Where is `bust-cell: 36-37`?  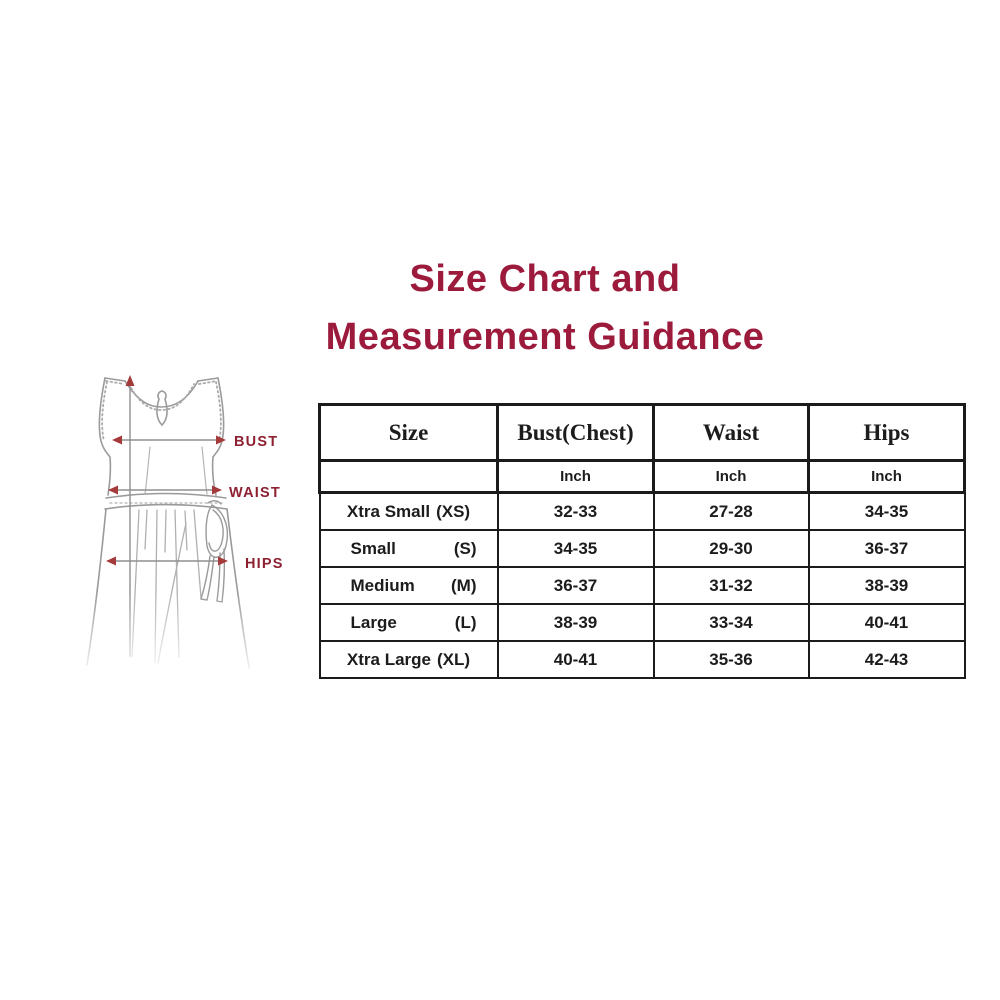
bust-cell: 36-37 is located at coordinates (575, 585).